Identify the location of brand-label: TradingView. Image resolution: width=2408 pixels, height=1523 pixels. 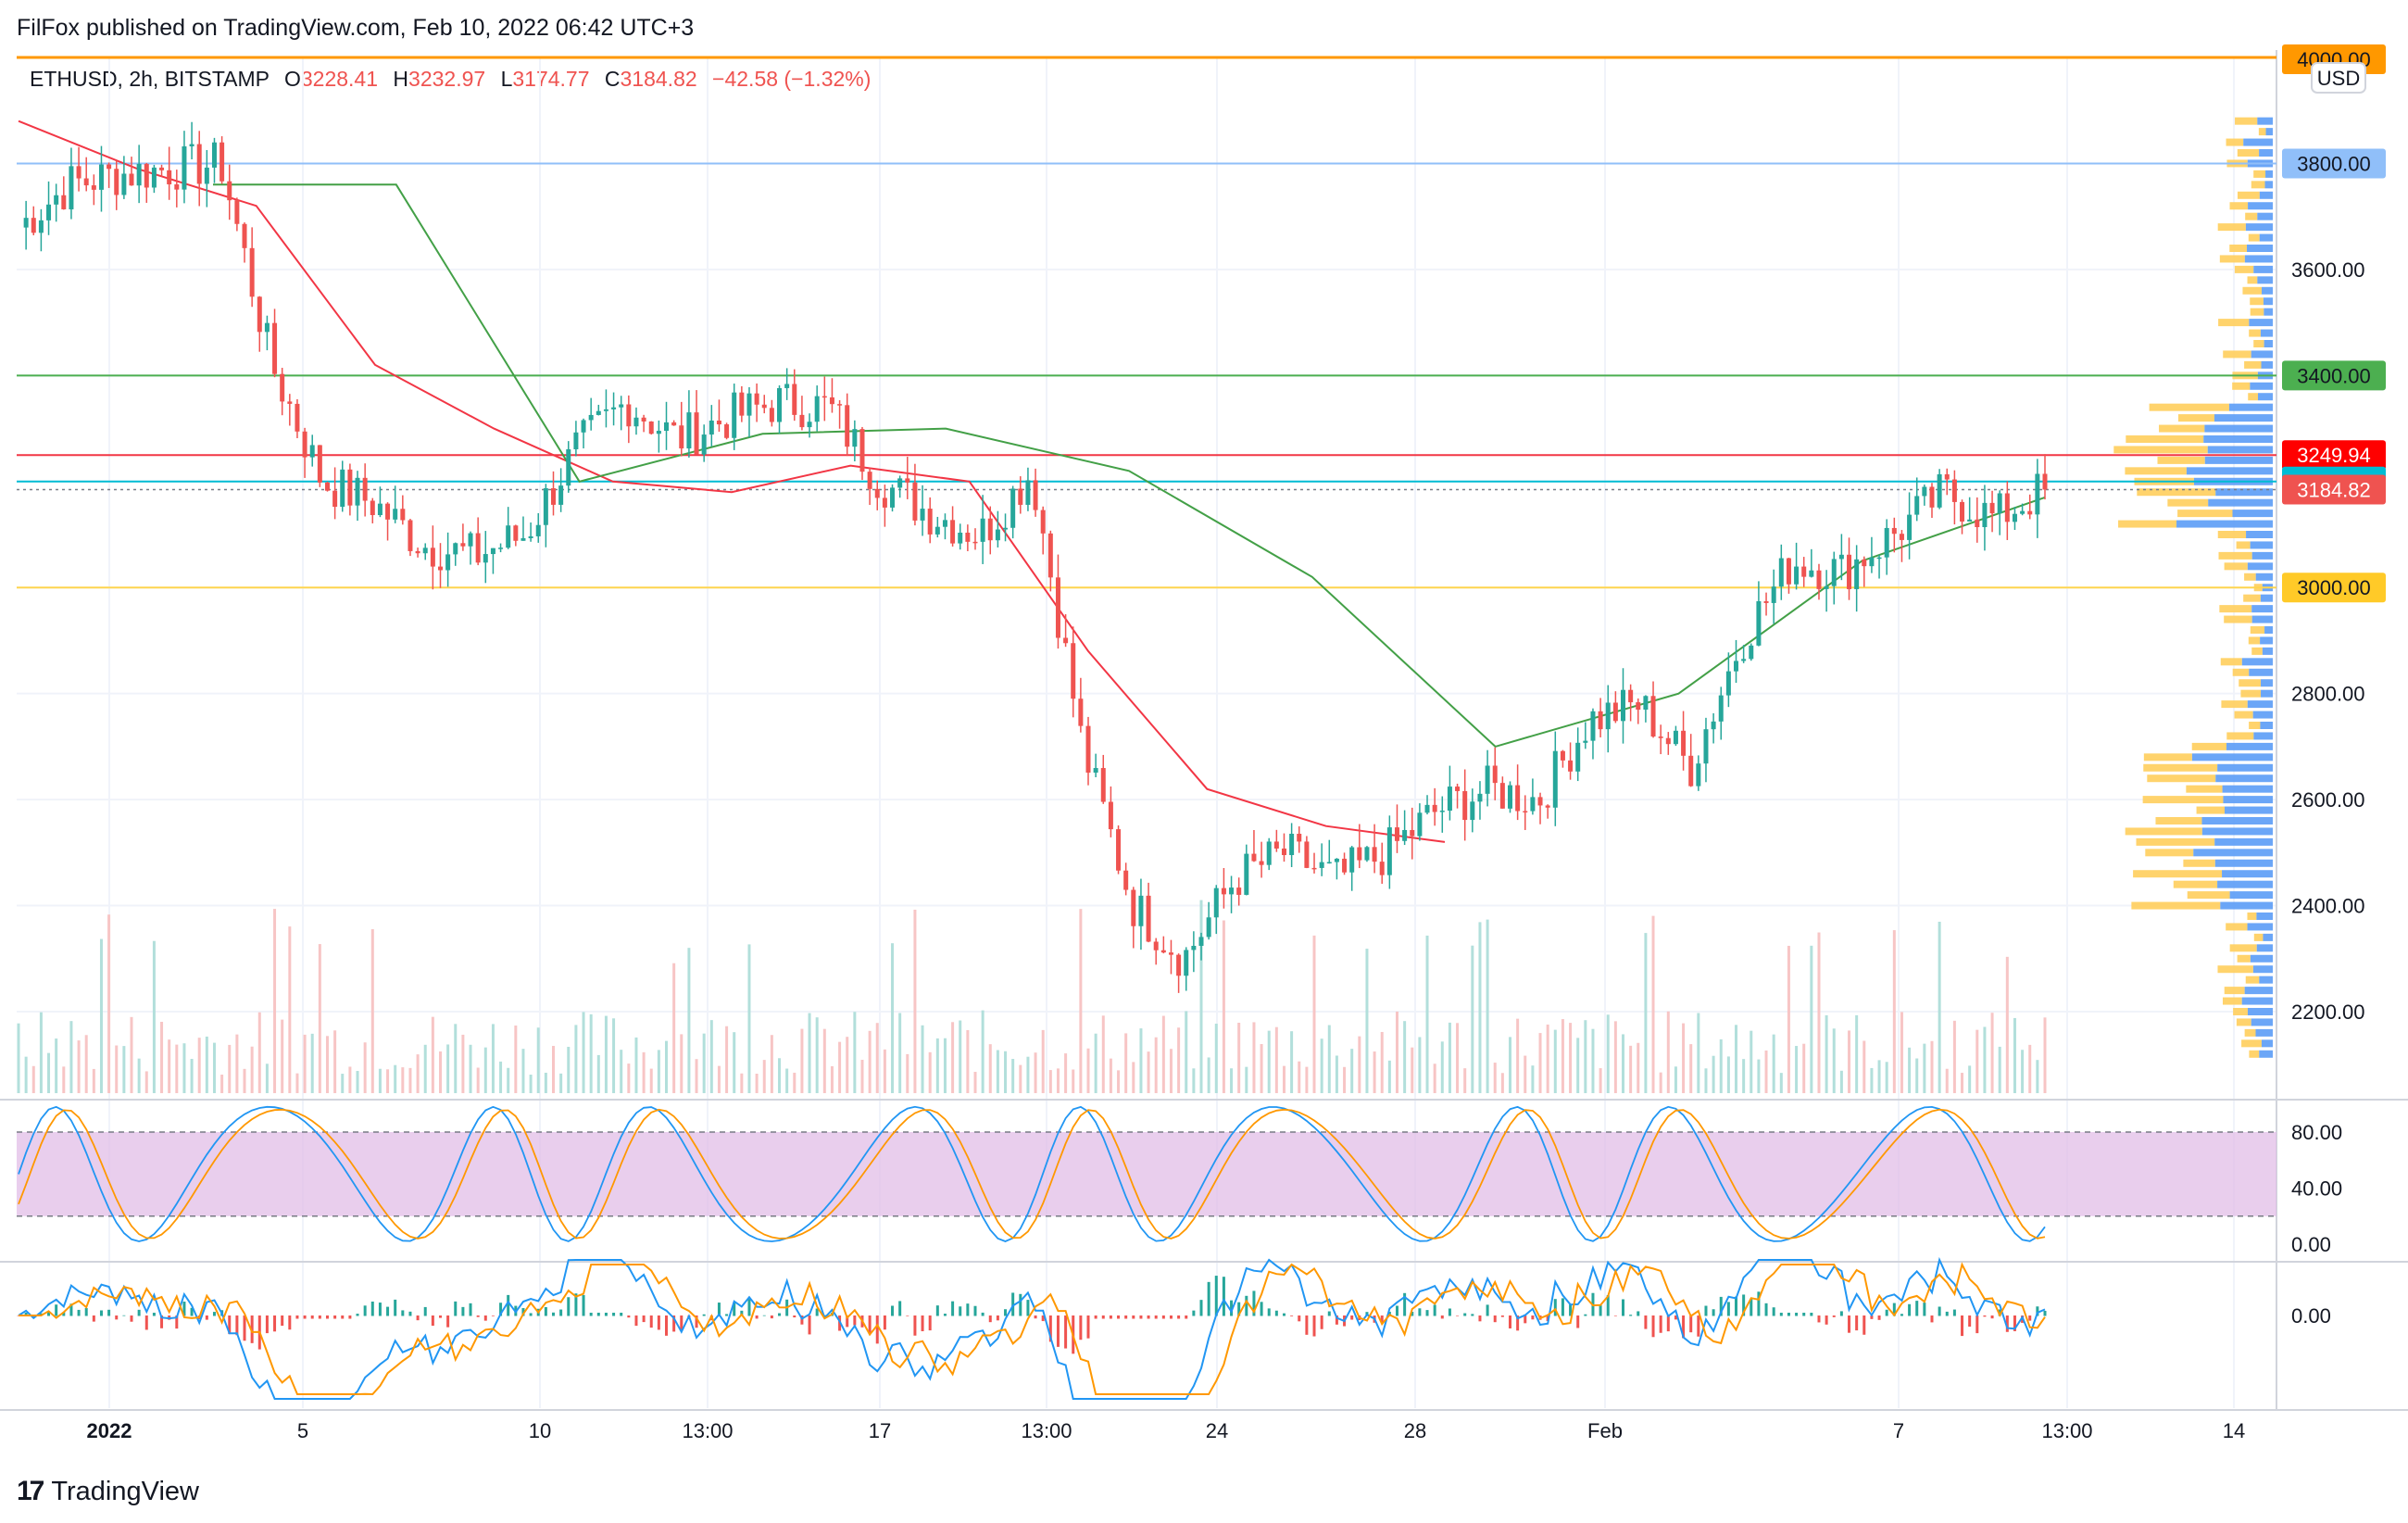
(125, 1491).